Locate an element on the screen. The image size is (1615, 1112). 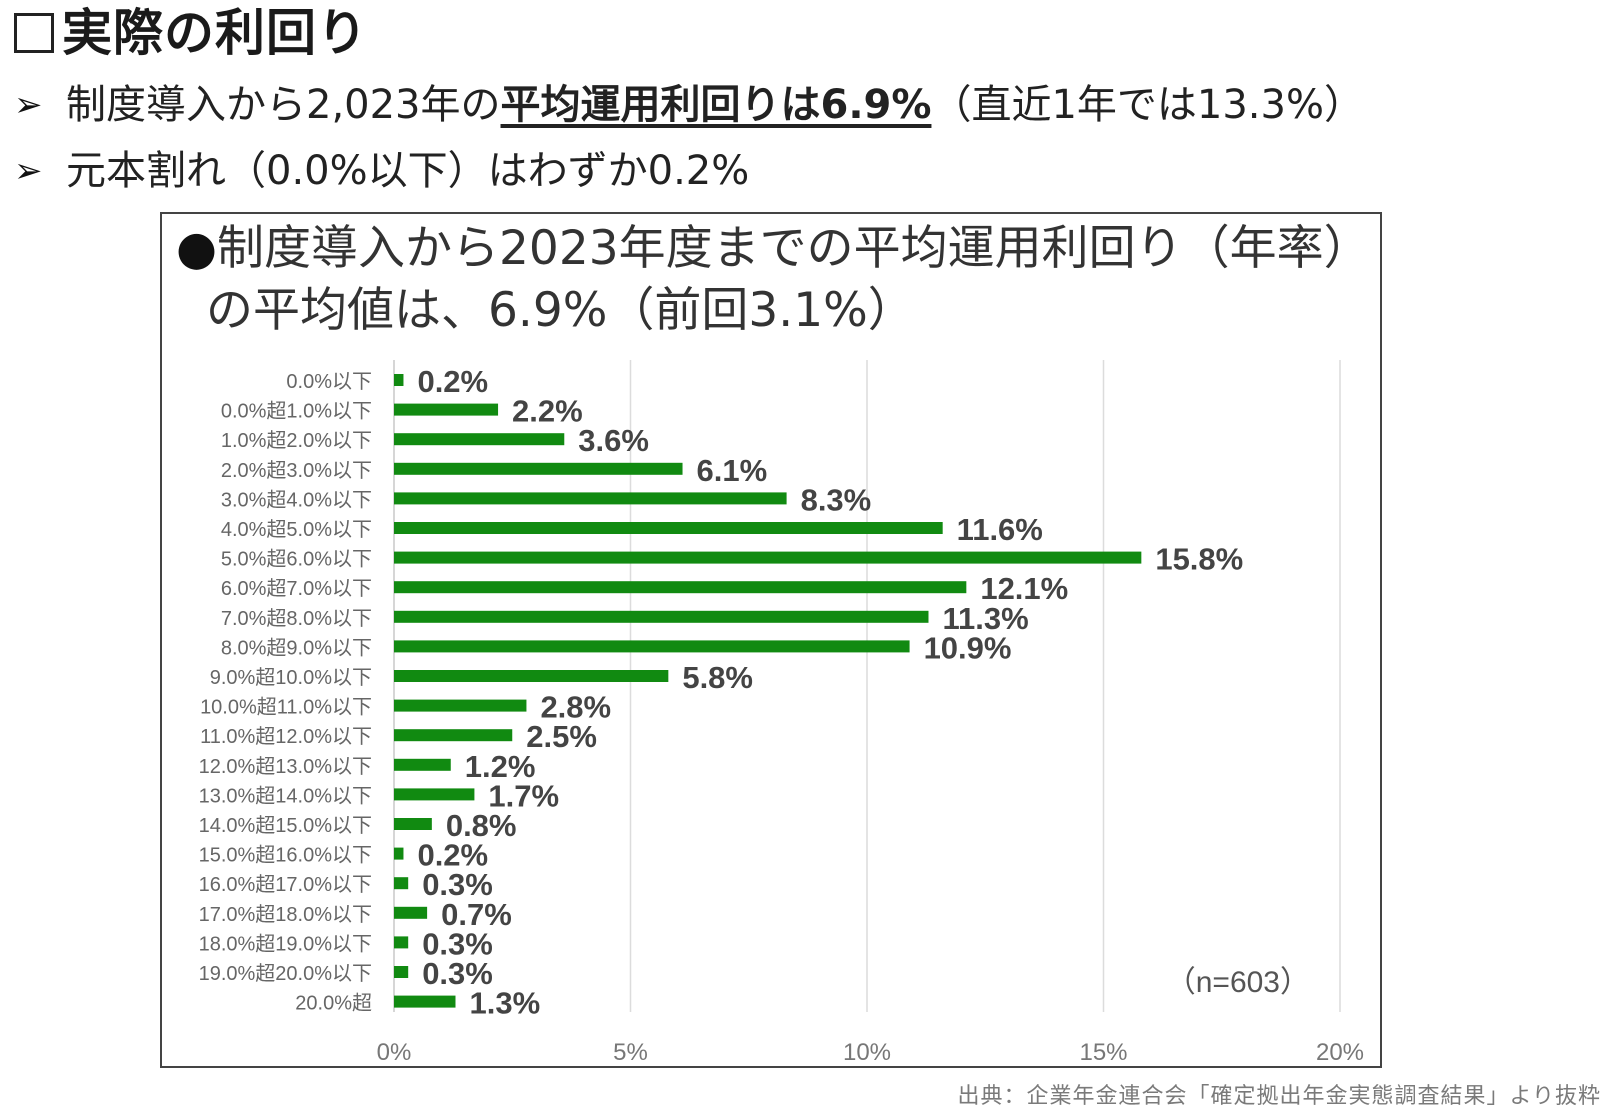
category-label: 10.0%超11.0%以下 is located at coordinates (286, 707).